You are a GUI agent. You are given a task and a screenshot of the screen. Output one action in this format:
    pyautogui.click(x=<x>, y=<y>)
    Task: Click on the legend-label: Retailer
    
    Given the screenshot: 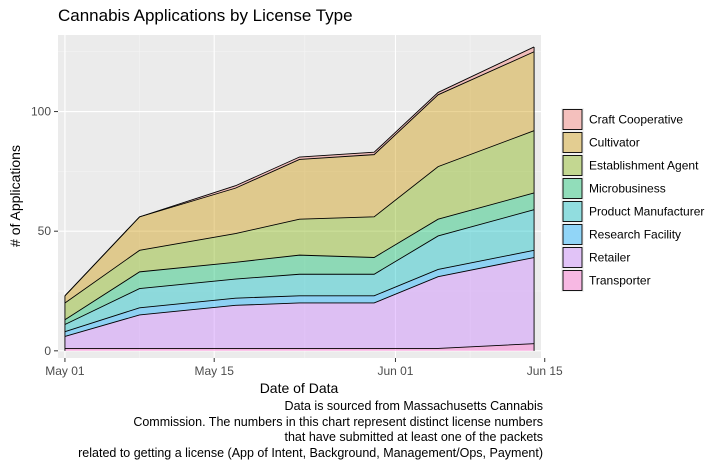 What is the action you would take?
    pyautogui.click(x=609, y=258)
    